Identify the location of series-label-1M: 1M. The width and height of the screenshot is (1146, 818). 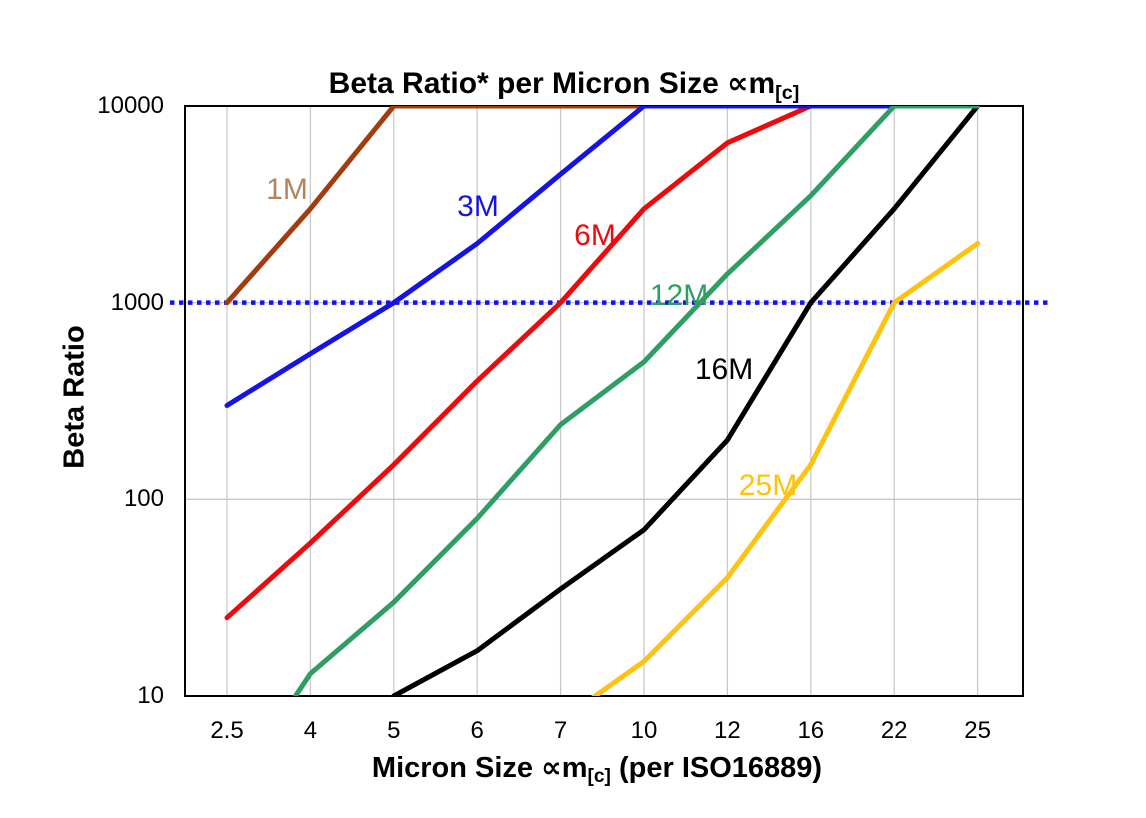
(287, 189).